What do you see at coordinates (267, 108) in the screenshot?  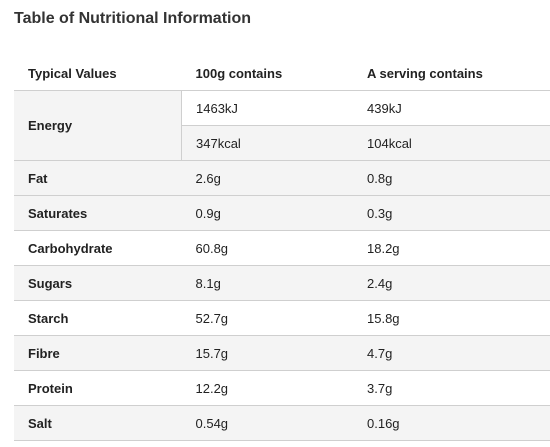 I see `energy-kj-100g: 1463kJ` at bounding box center [267, 108].